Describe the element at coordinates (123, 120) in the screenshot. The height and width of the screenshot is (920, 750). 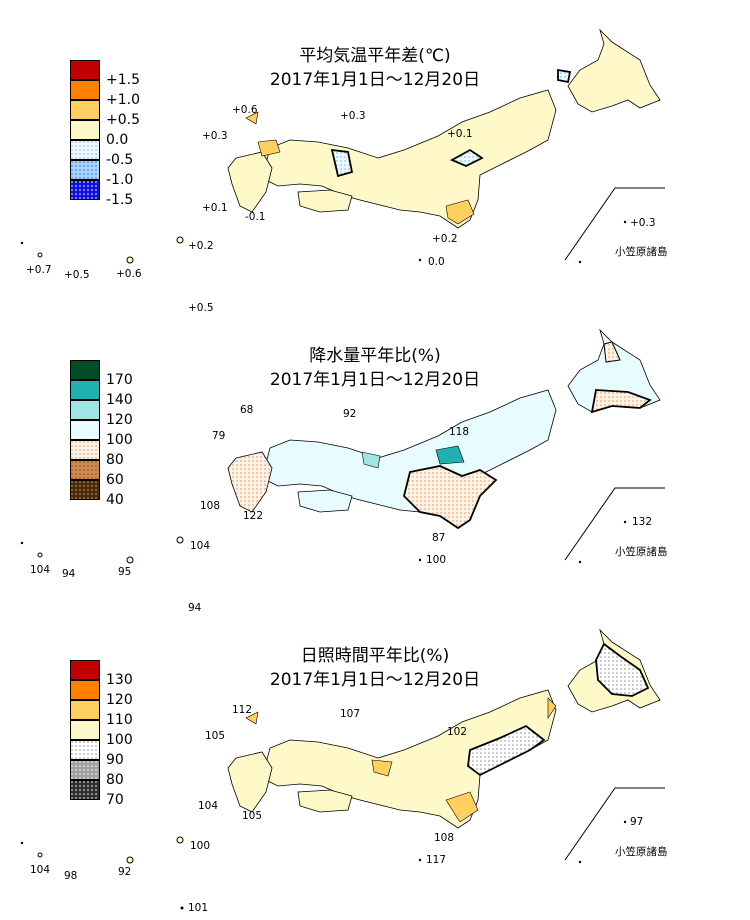
I see `legend-label: +0.5` at that location.